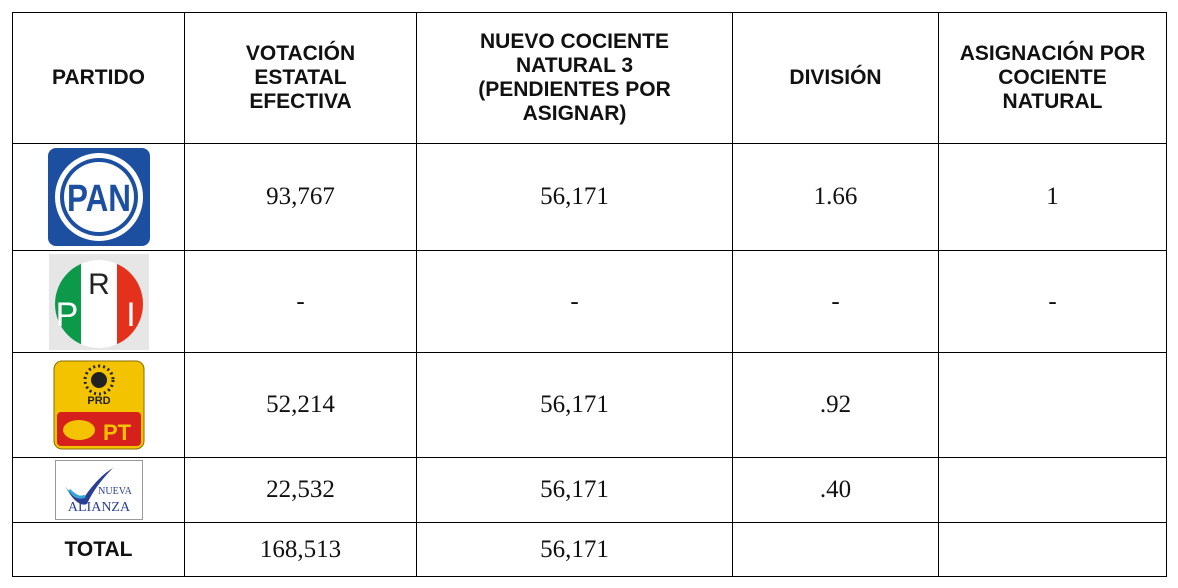 The image size is (1178, 588). I want to click on total-label: TOTAL, so click(98, 549).